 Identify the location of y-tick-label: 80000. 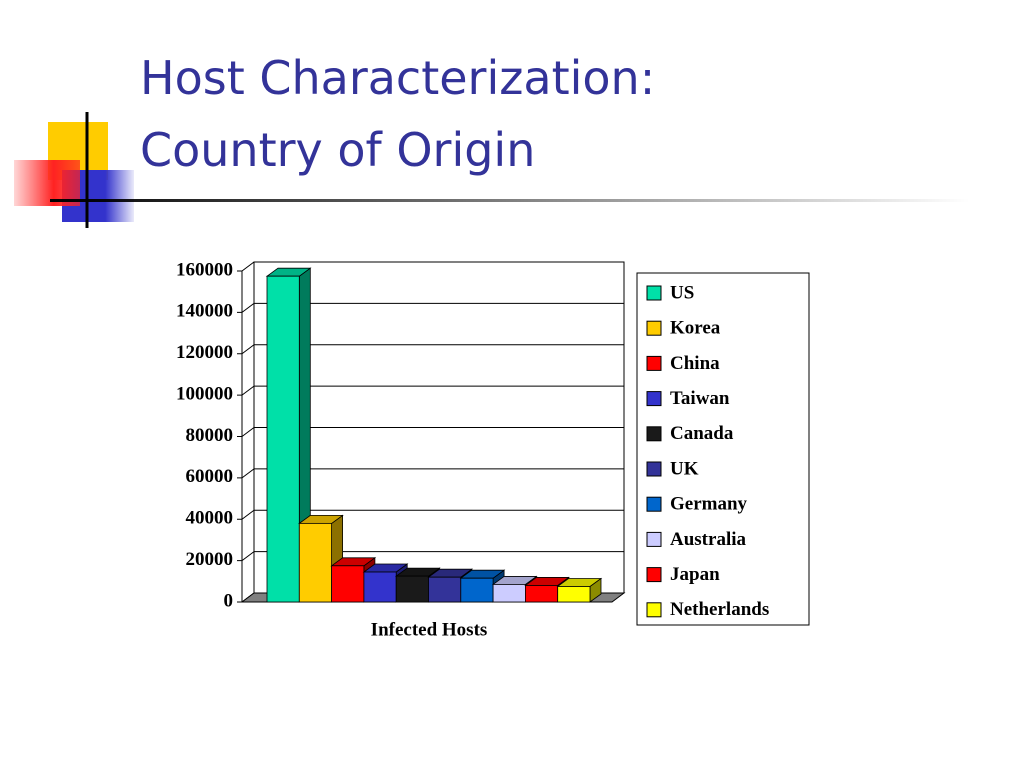
(210, 435).